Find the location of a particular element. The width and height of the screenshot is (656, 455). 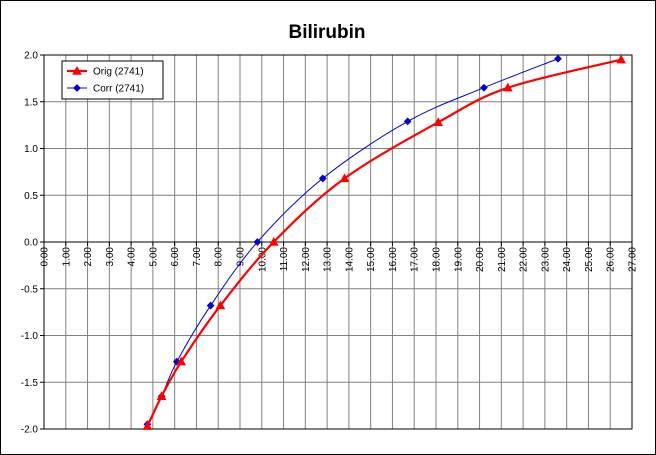

x-tick-label: 17.00 is located at coordinates (415, 259).